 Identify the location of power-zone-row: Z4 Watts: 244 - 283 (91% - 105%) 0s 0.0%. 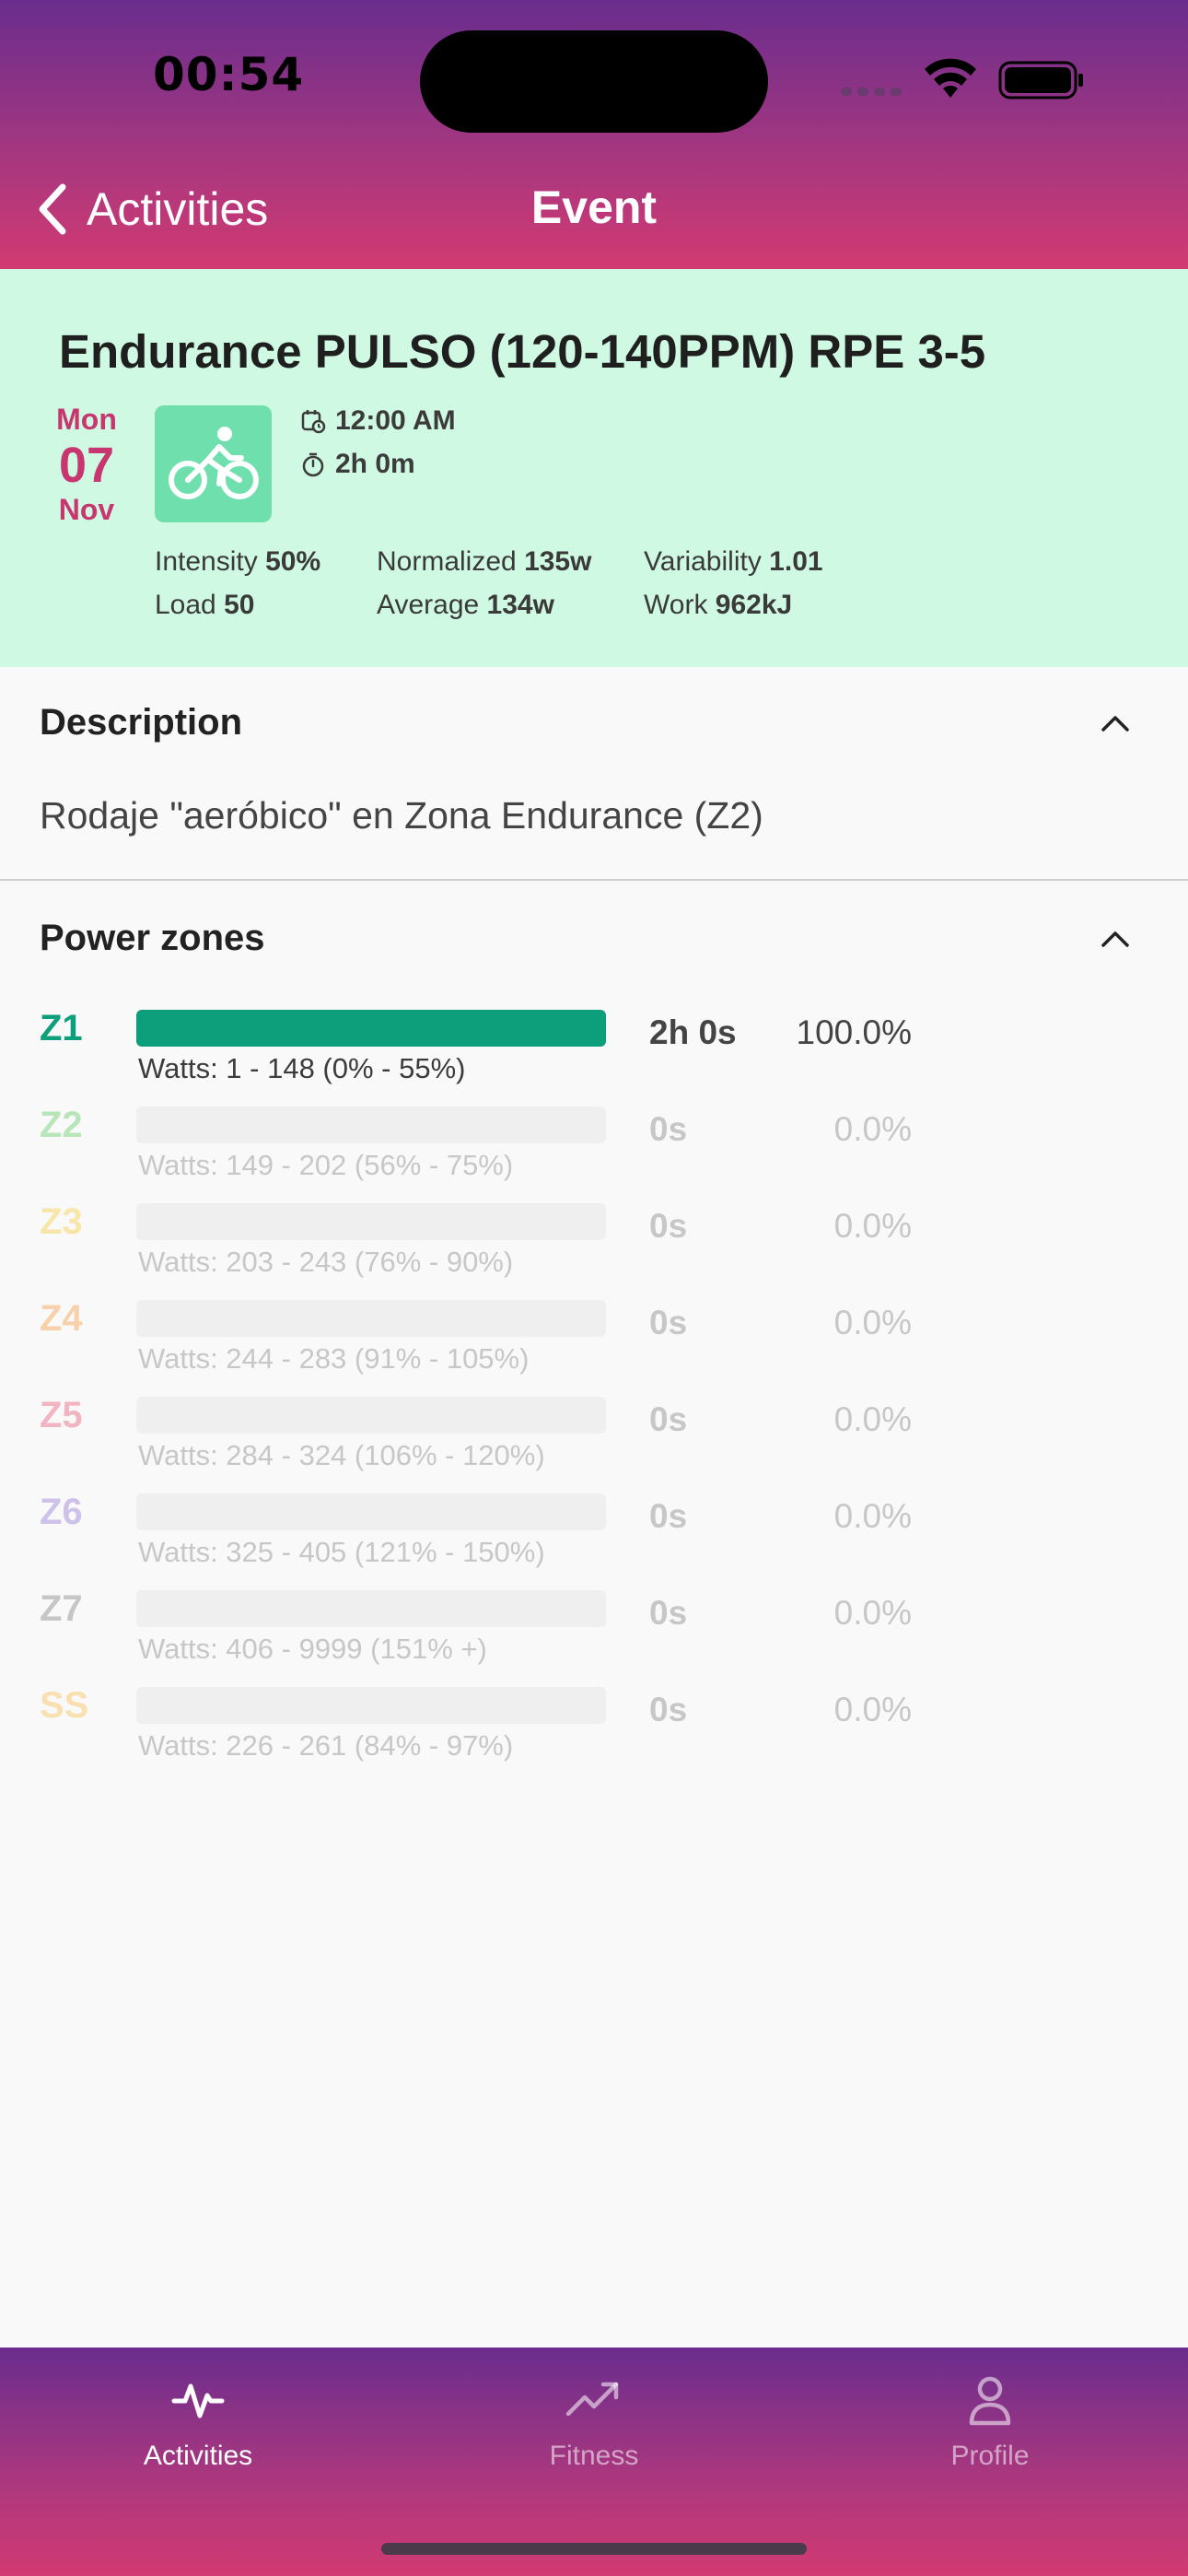
(594, 1346).